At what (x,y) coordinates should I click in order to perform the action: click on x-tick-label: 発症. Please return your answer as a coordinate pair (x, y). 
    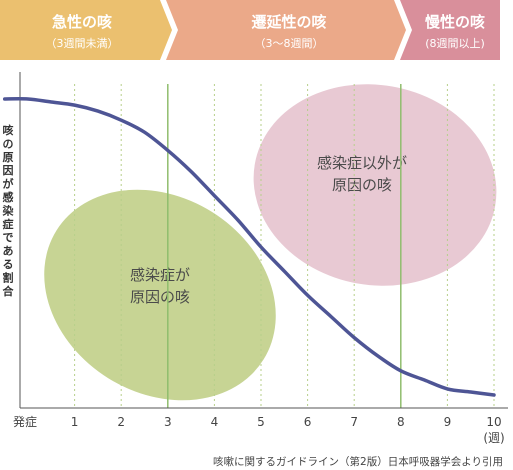
    Looking at the image, I should click on (25, 421).